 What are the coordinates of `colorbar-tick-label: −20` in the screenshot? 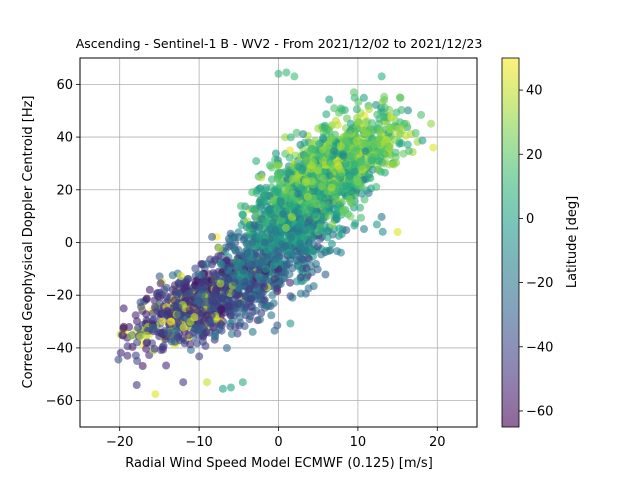 It's located at (539, 283).